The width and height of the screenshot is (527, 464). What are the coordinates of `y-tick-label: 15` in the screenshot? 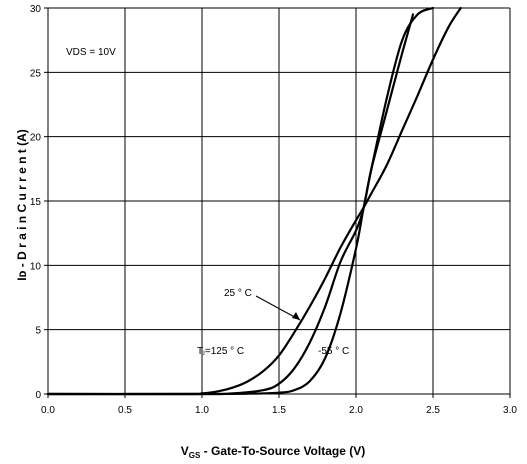 It's located at (36, 202).